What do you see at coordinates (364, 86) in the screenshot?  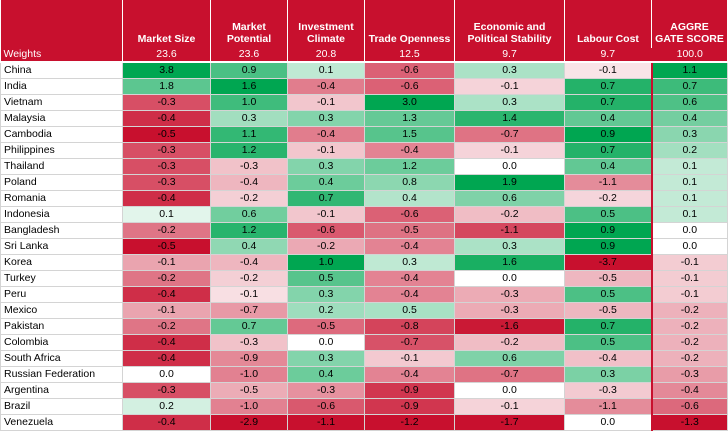 I see `table-row: India 1.8 1.6 -0.4 -0.6 -0.1 0.7 0.7` at bounding box center [364, 86].